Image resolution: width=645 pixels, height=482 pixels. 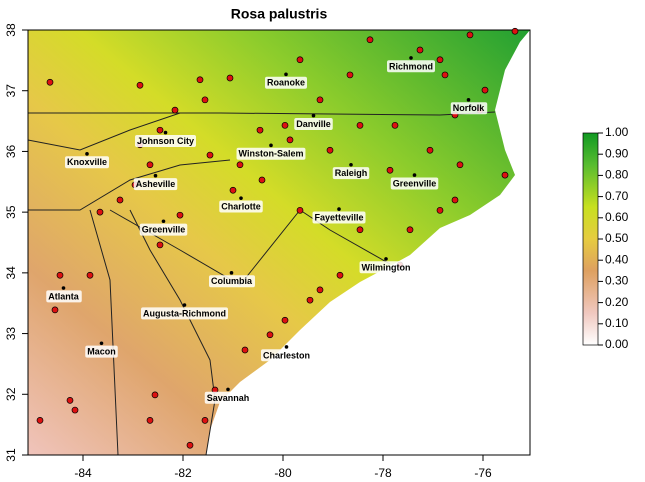 I want to click on city-name: Knoxville, so click(x=87, y=162).